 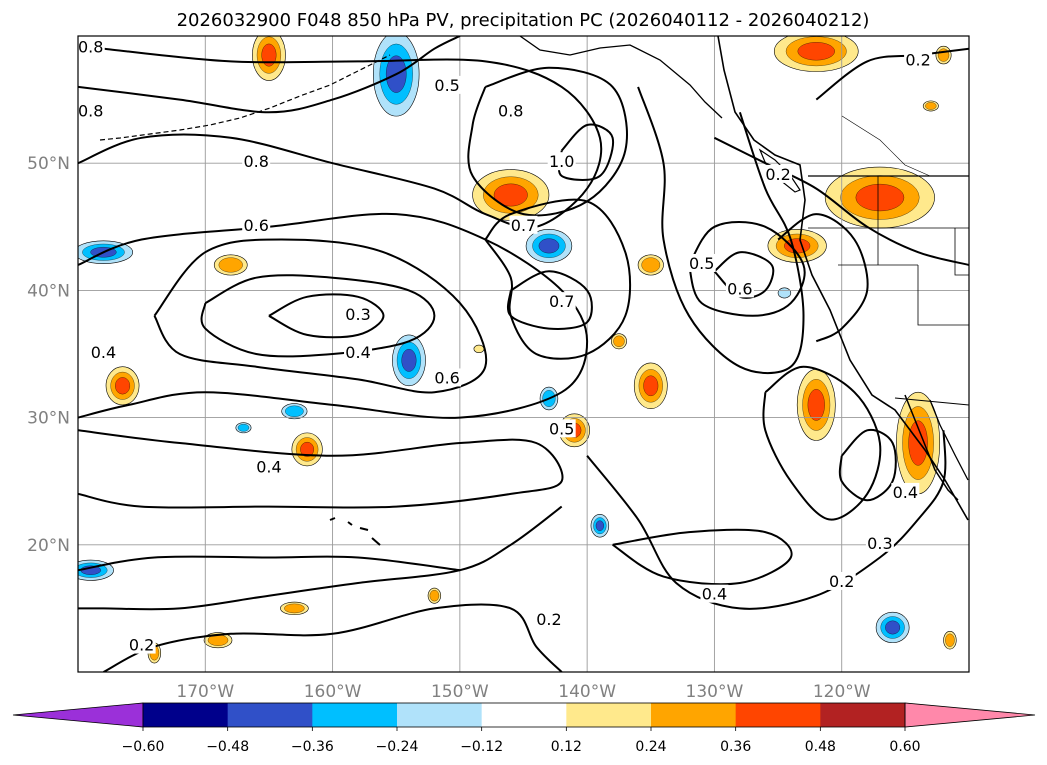 I want to click on colorbar-tick-label: 0.36, so click(x=735, y=747).